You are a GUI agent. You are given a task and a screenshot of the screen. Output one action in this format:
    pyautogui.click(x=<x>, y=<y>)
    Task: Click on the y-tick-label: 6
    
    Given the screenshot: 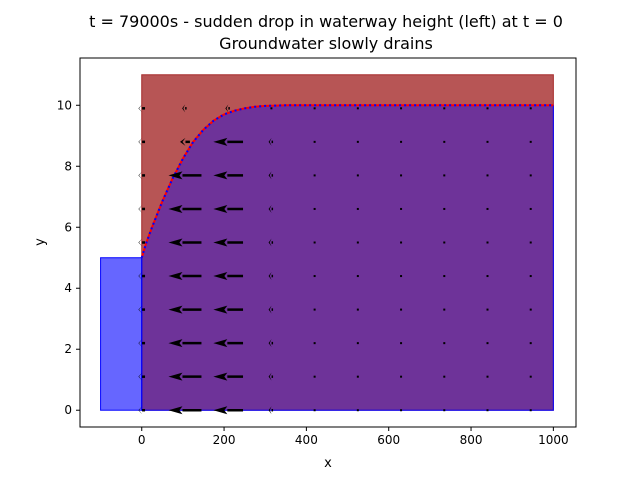 What is the action you would take?
    pyautogui.click(x=68, y=227)
    